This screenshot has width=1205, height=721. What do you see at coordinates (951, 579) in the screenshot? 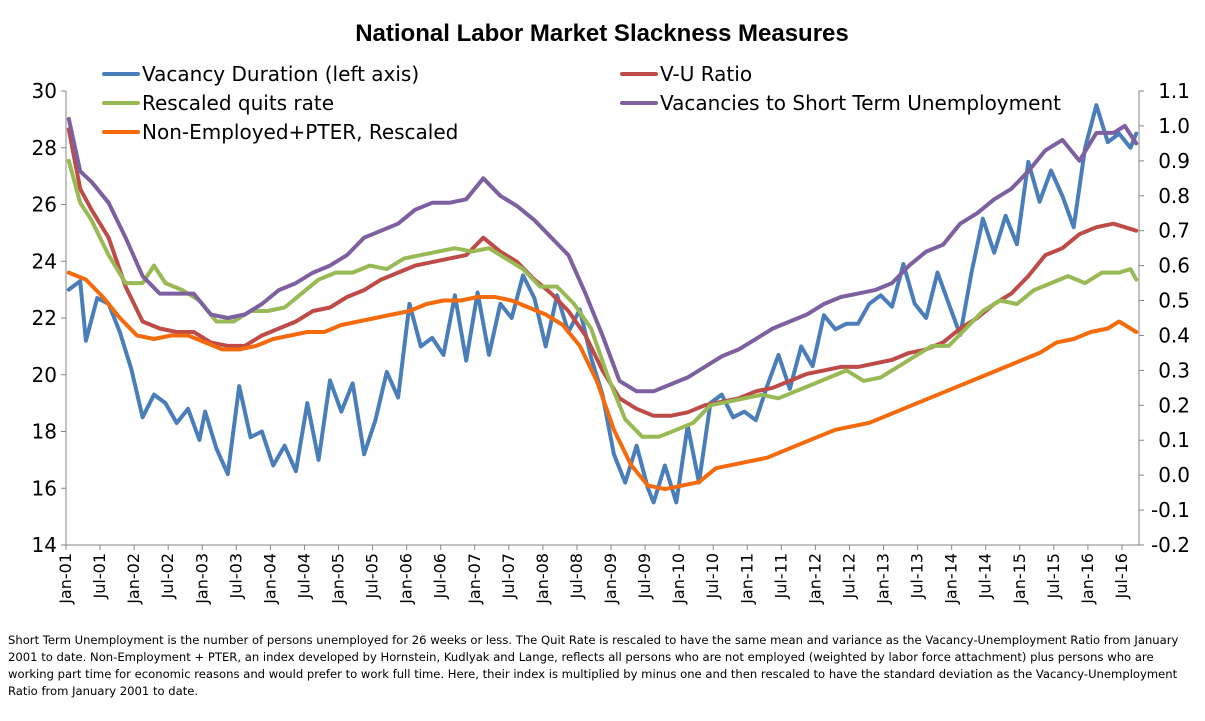
I see `x-tick-label: Jan-14` at bounding box center [951, 579].